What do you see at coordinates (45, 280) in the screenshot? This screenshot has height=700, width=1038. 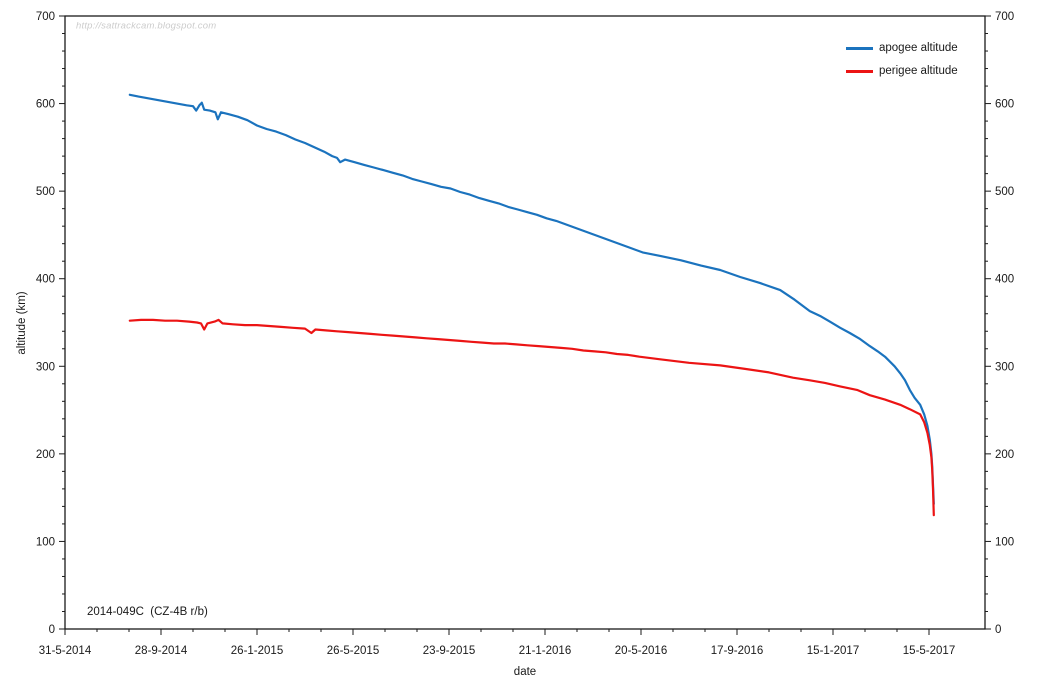 I see `y-tick-label: 400` at bounding box center [45, 280].